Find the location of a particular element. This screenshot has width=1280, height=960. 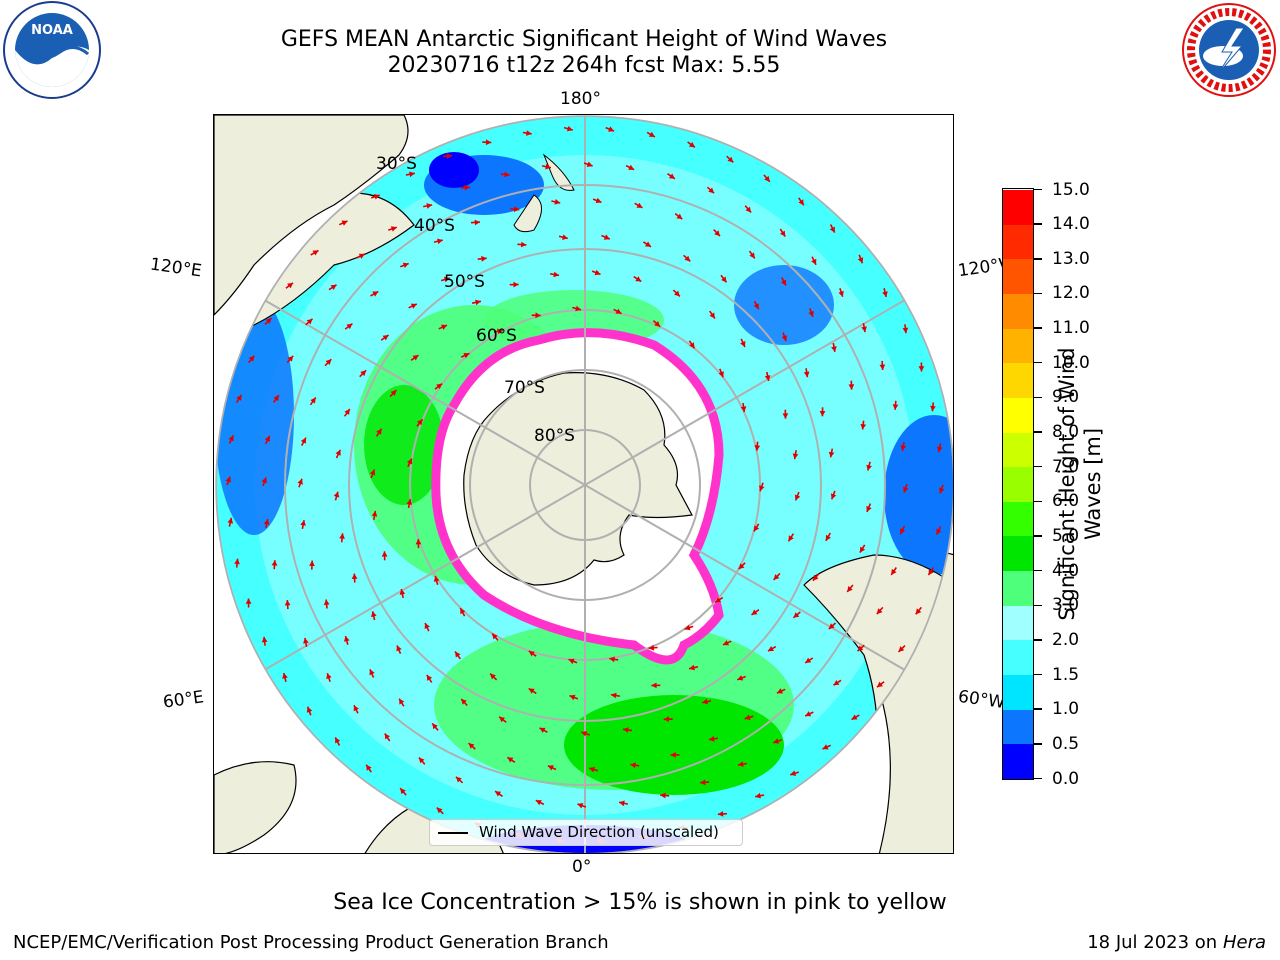

colorbar-tick-label: 1.5 is located at coordinates (1066, 674).